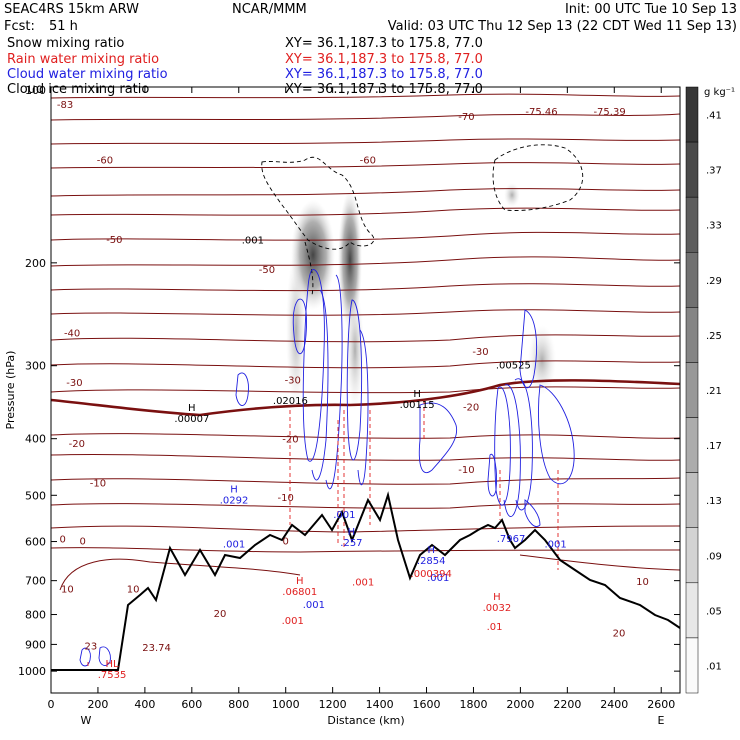 This screenshot has width=740, height=740. I want to click on y-tick-label: 700, so click(35, 581).